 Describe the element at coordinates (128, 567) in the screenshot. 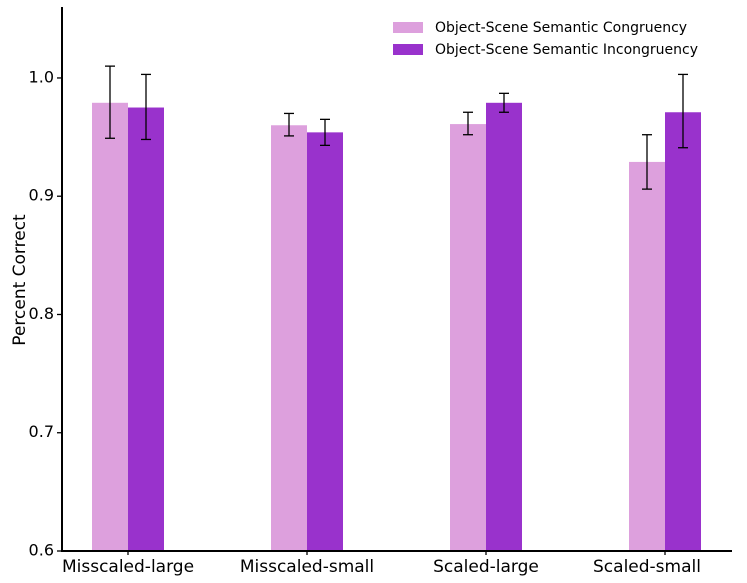

I see `x-category-label: Misscaled-large` at that location.